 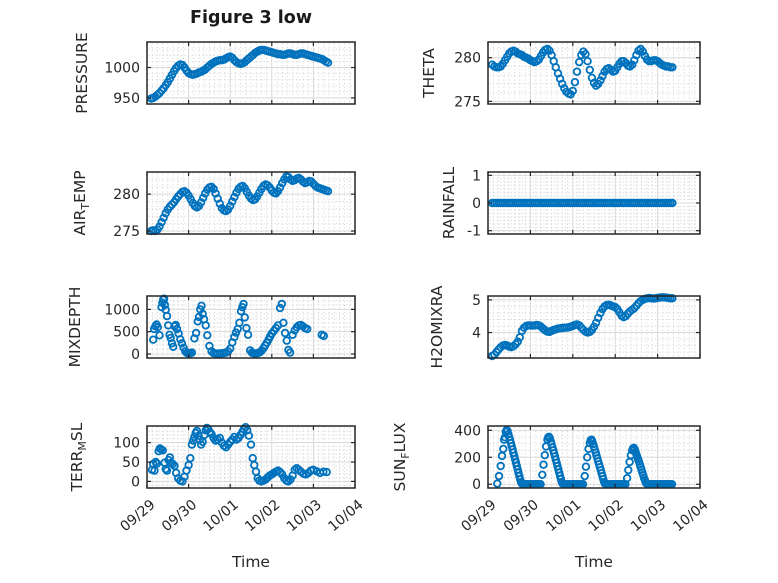 What do you see at coordinates (437, 327) in the screenshot?
I see `y-axis-label-h2omixra: H2OMIXRA` at bounding box center [437, 327].